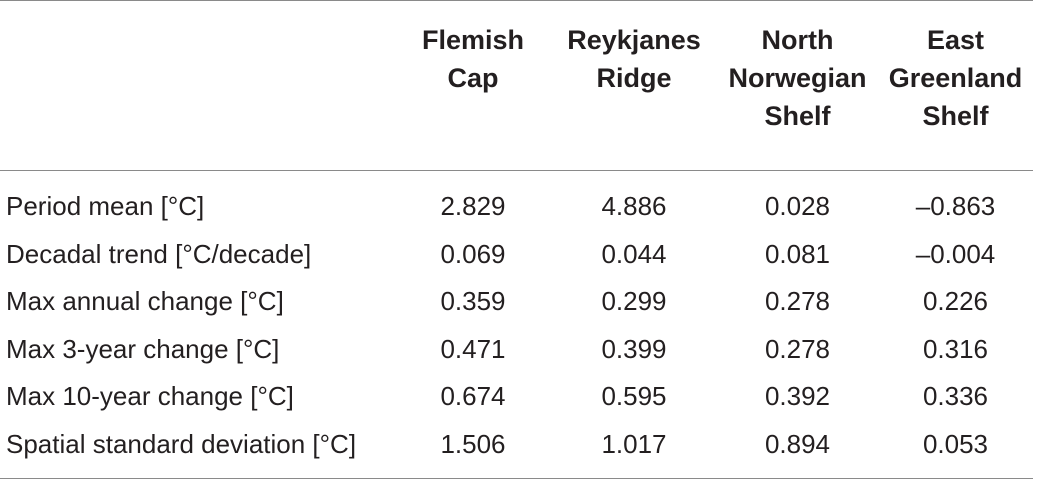 The height and width of the screenshot is (479, 1039). What do you see at coordinates (159, 253) in the screenshot?
I see `row-label: Decadal trend [°C/decade]` at bounding box center [159, 253].